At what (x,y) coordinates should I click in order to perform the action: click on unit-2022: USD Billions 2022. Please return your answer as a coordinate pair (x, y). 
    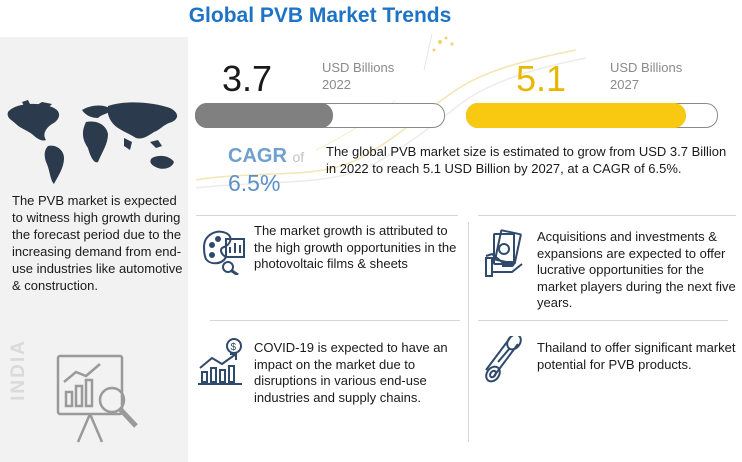
    Looking at the image, I should click on (358, 76).